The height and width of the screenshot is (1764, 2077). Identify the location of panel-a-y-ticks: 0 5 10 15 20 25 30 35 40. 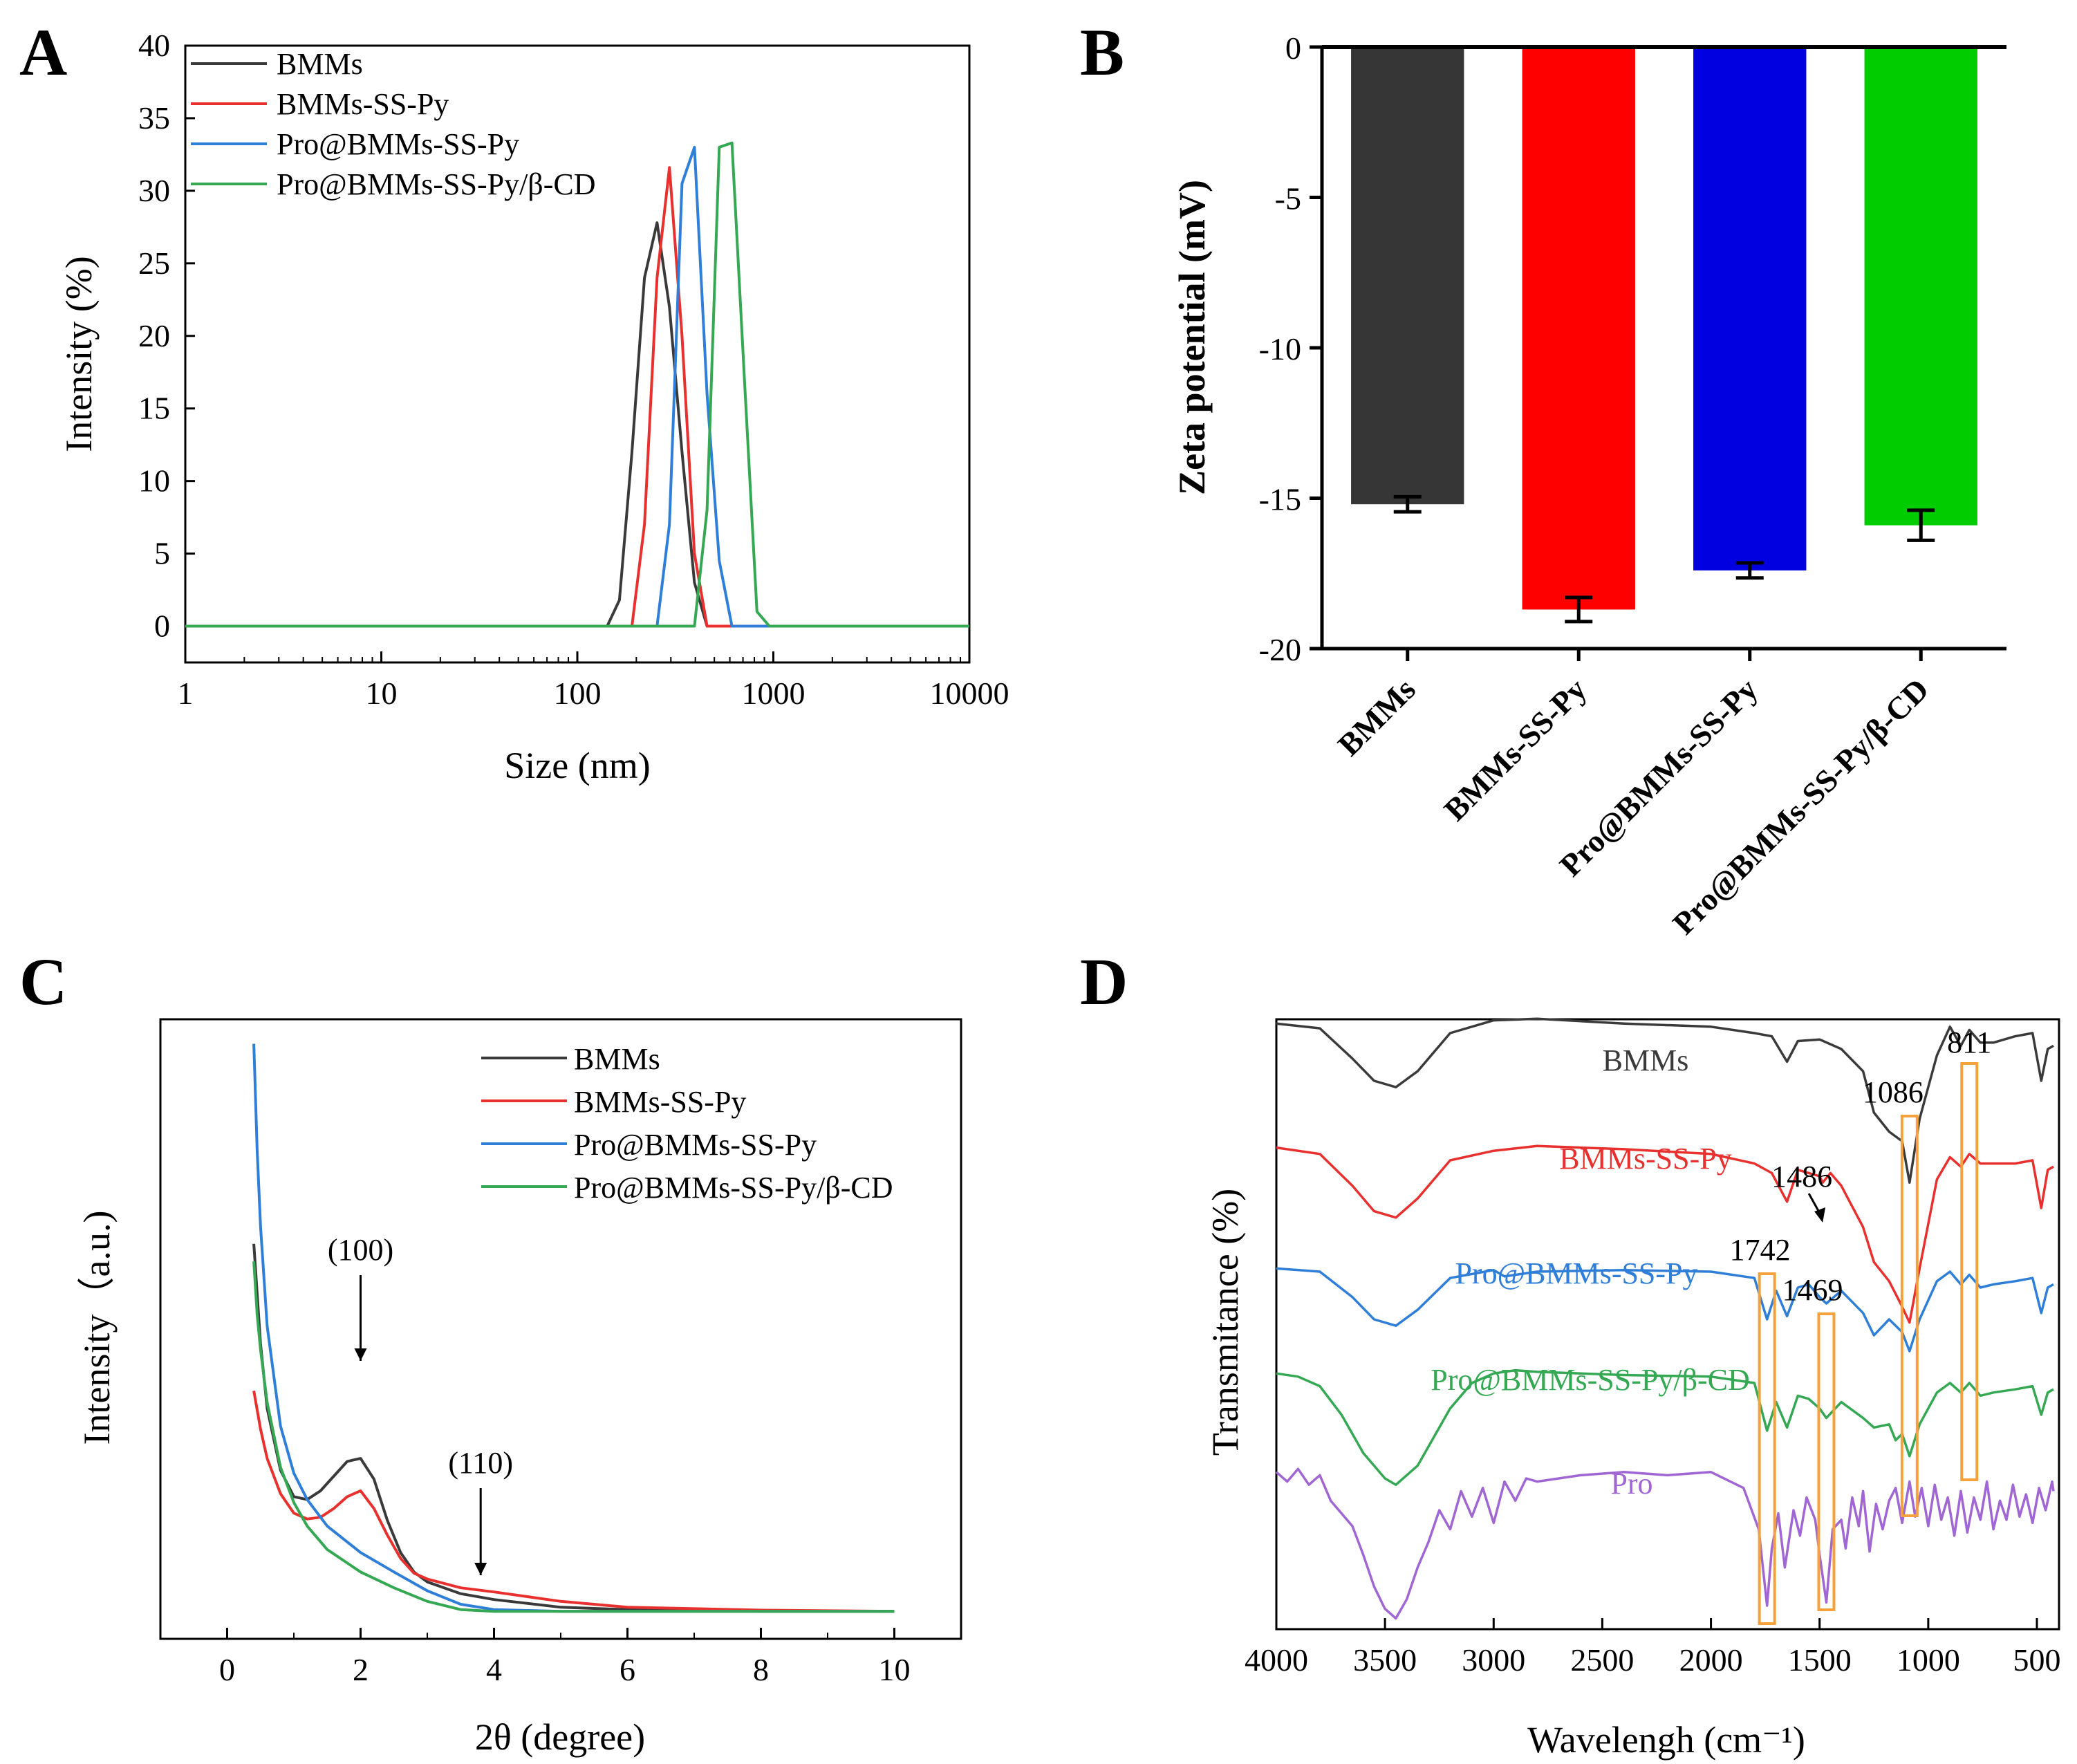
(166, 336).